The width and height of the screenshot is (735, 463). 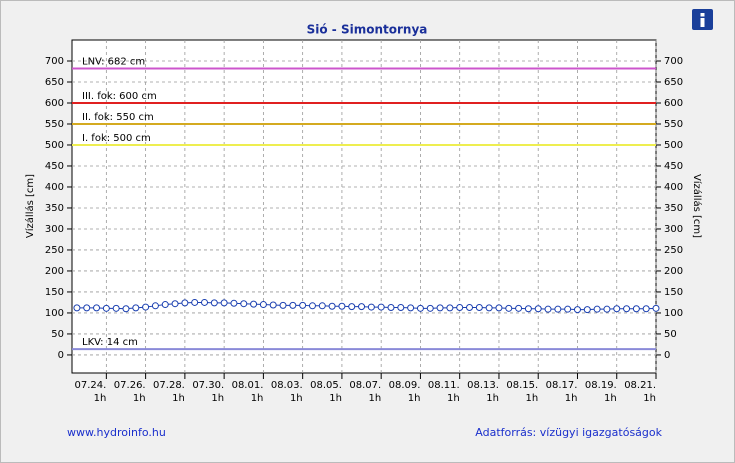 What do you see at coordinates (601, 385) in the screenshot?
I see `x-tick-label: 08.19.` at bounding box center [601, 385].